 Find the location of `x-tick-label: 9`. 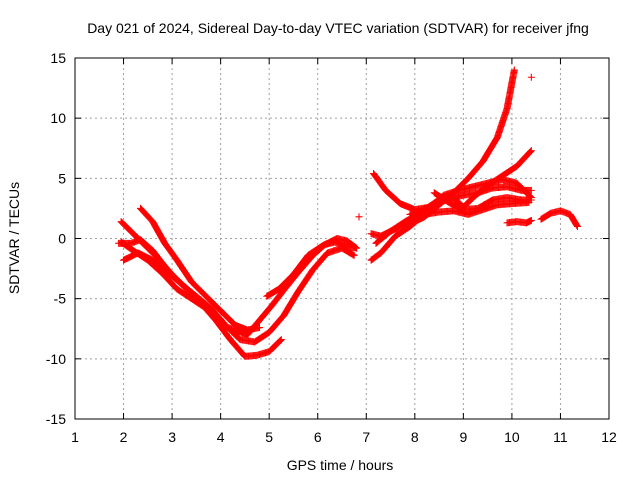

x-tick-label: 9 is located at coordinates (463, 437).